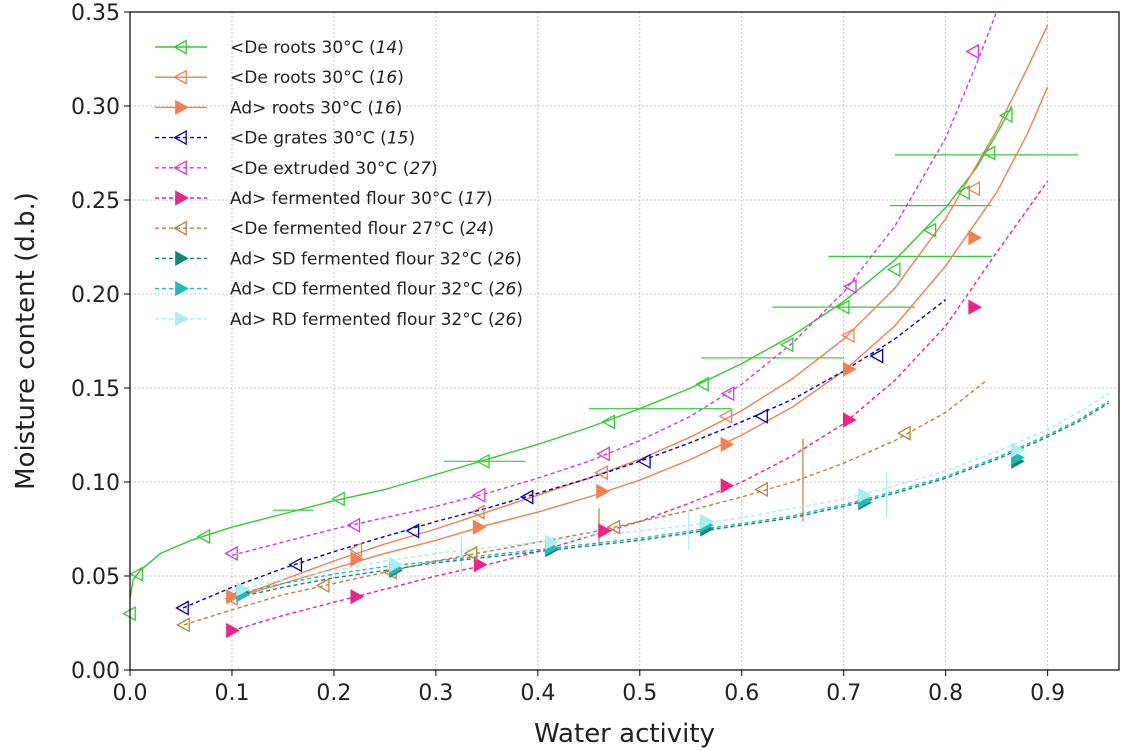 This screenshot has width=1126, height=751. Describe the element at coordinates (347, 199) in the screenshot. I see `legend-label-text-5: Ad> fermented flour 30°C (` at that location.